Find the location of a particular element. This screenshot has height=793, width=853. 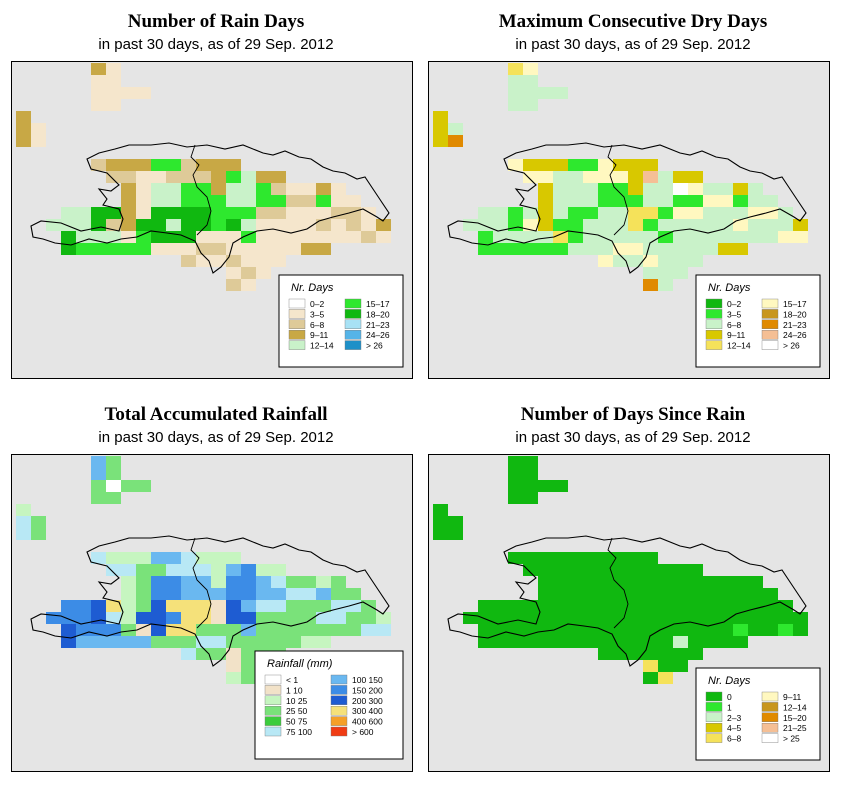

panel-title: Number of Days Since Rain is located at coordinates (633, 414).